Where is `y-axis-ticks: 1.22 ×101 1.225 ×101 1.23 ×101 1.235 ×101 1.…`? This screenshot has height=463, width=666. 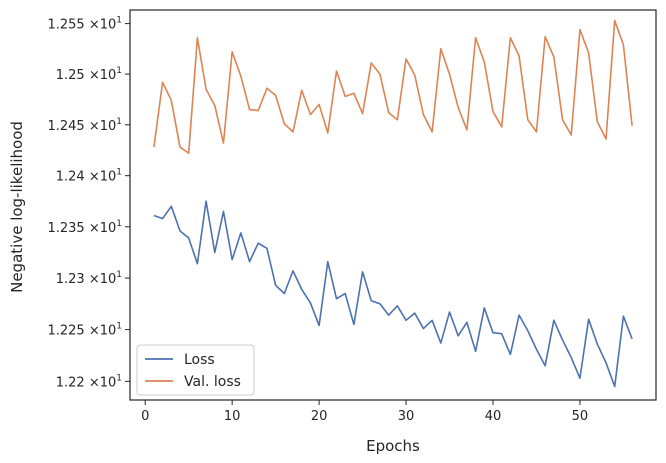 y-axis-ticks: 1.22 ×101 1.225 ×101 1.23 ×101 1.235 ×101 1.… is located at coordinates (88, 203).